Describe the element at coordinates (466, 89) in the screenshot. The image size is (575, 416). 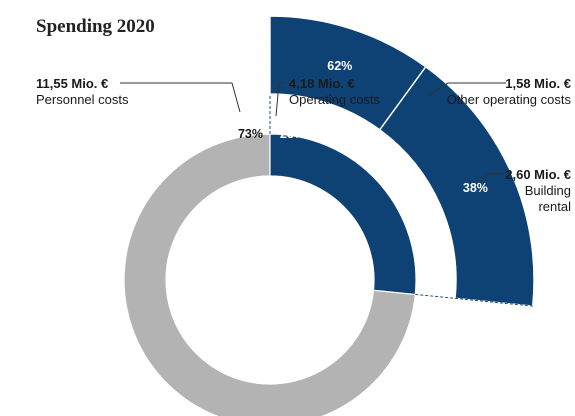
I see `other-operating-leader` at that location.